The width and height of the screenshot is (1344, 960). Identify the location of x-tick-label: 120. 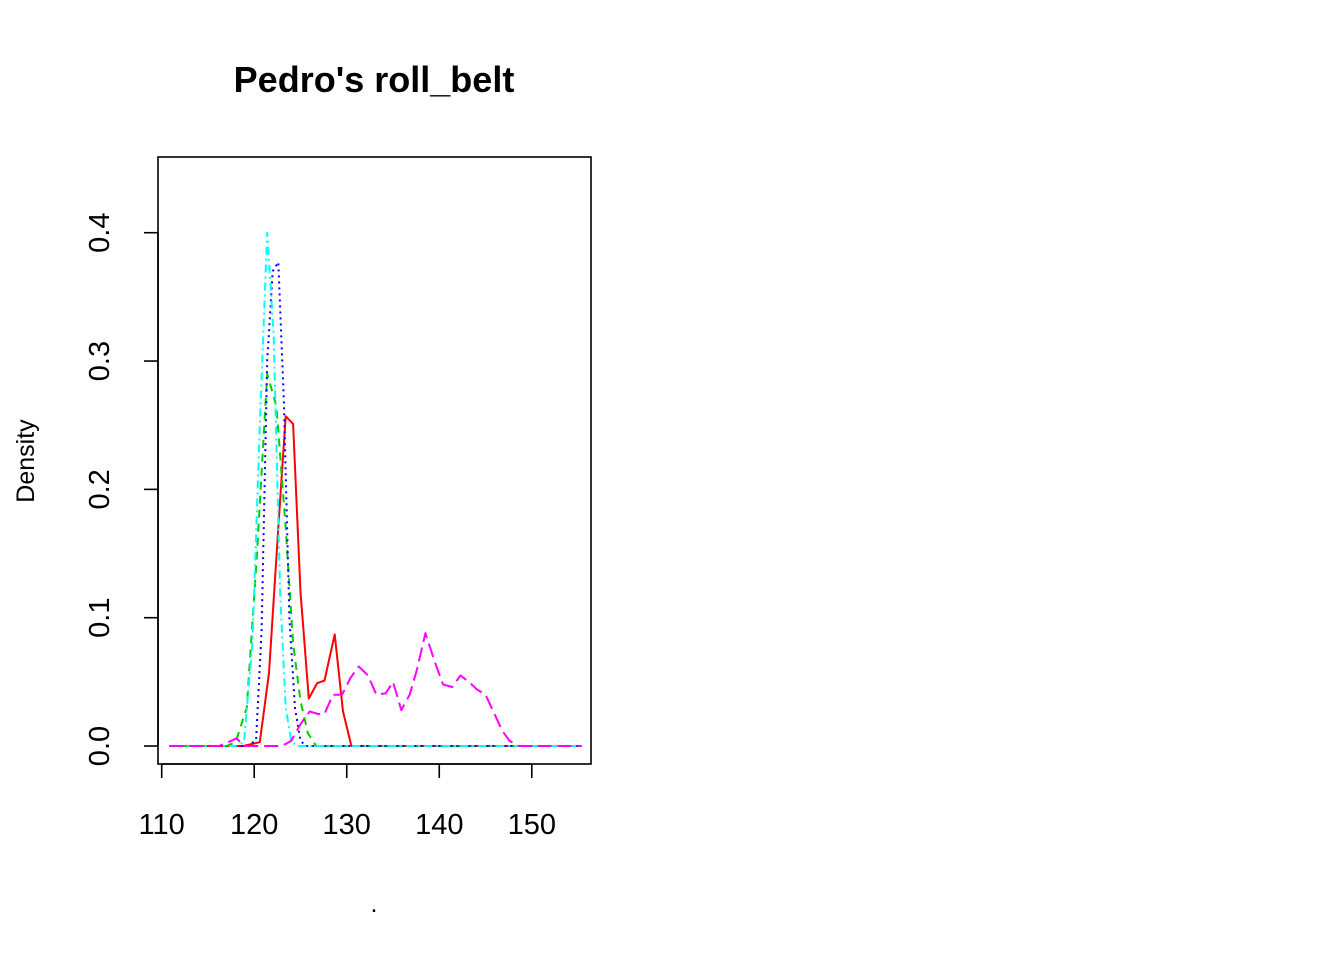
(254, 825).